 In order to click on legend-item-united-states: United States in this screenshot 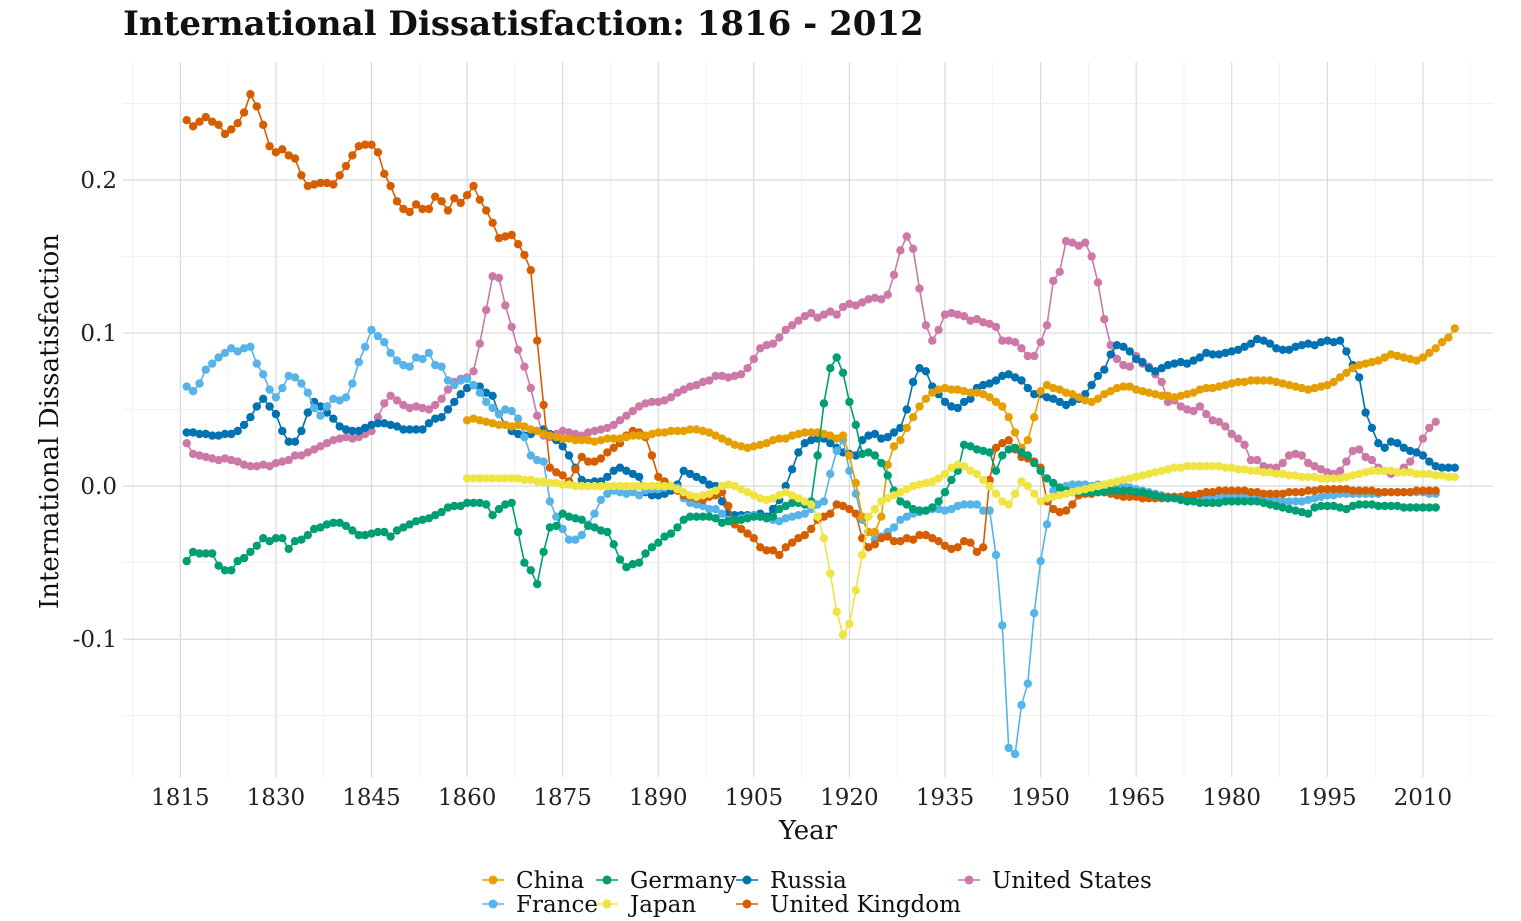, I will do `click(1055, 881)`.